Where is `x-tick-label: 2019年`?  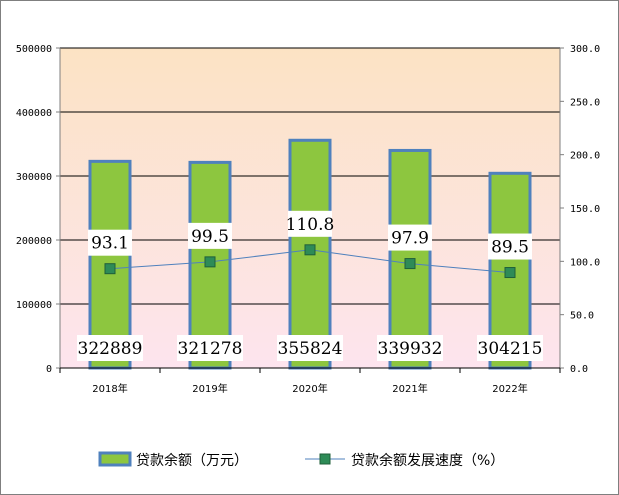
x-tick-label: 2019年 is located at coordinates (209, 388).